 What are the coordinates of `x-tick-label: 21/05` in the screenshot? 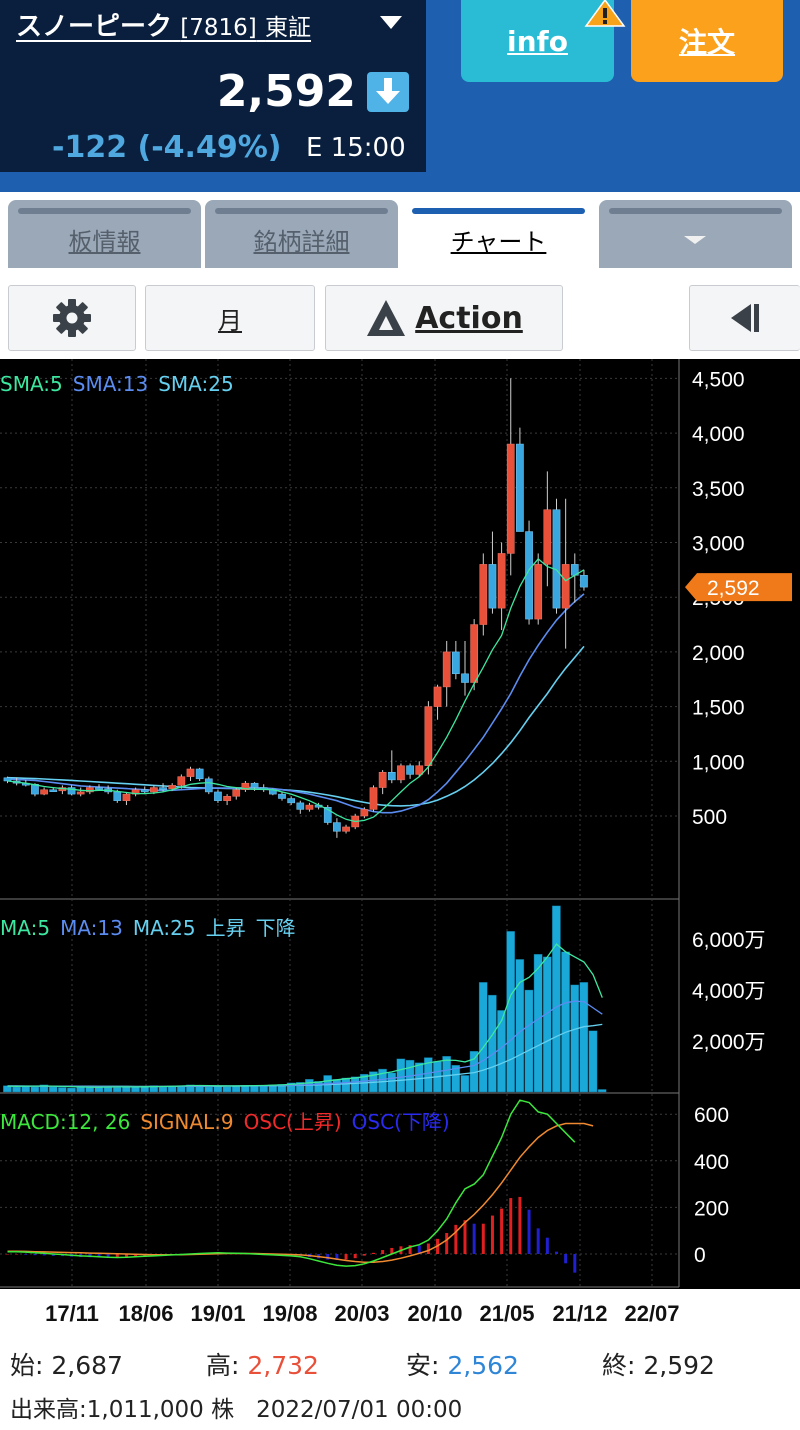 It's located at (506, 1313).